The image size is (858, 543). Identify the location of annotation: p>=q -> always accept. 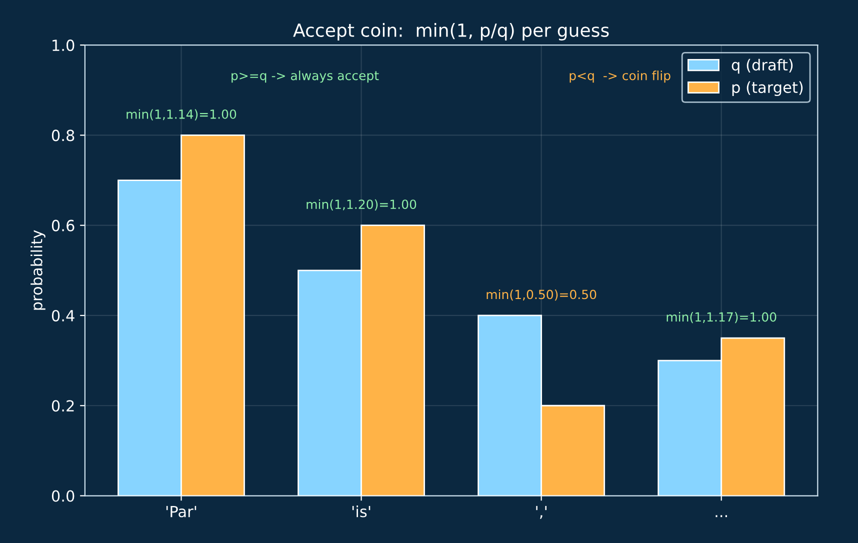
(305, 76).